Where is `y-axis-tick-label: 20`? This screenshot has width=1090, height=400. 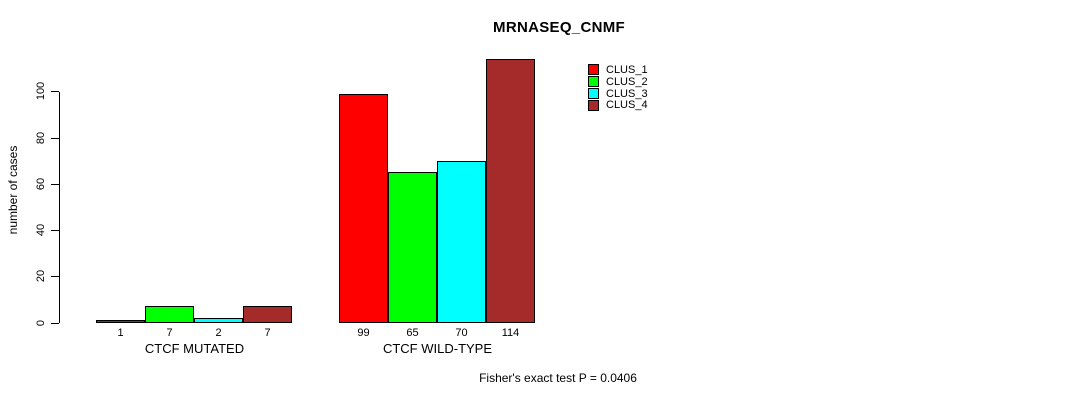 y-axis-tick-label: 20 is located at coordinates (41, 276).